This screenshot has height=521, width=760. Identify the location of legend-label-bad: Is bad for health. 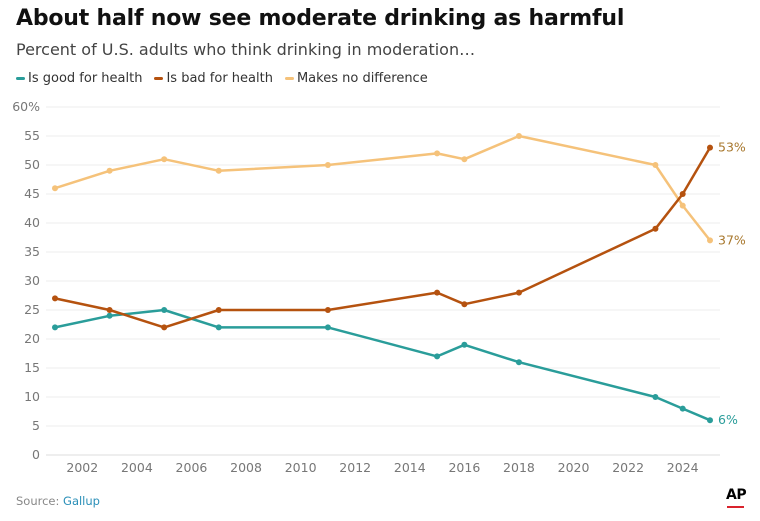
(219, 78).